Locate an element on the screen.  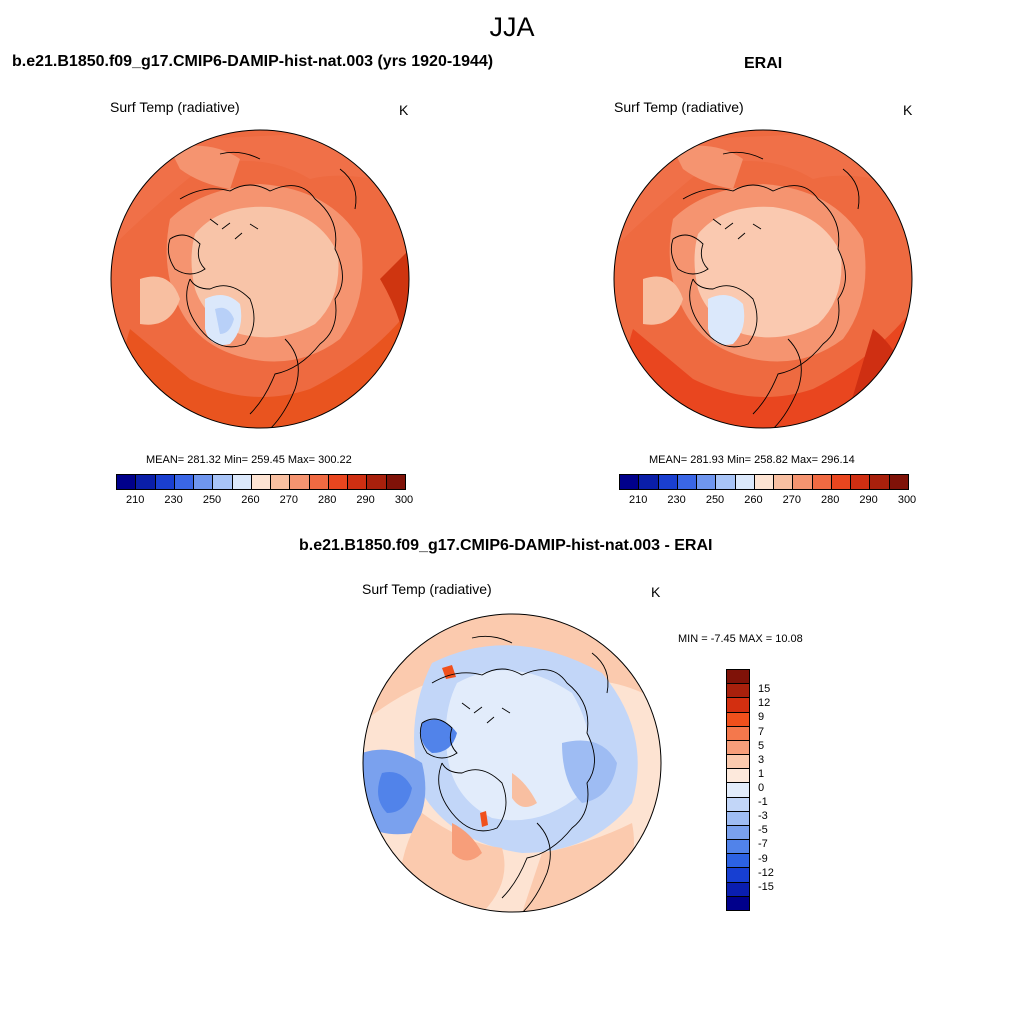
panel2-variable-label: Surf Temp (radiative) is located at coordinates (679, 107).